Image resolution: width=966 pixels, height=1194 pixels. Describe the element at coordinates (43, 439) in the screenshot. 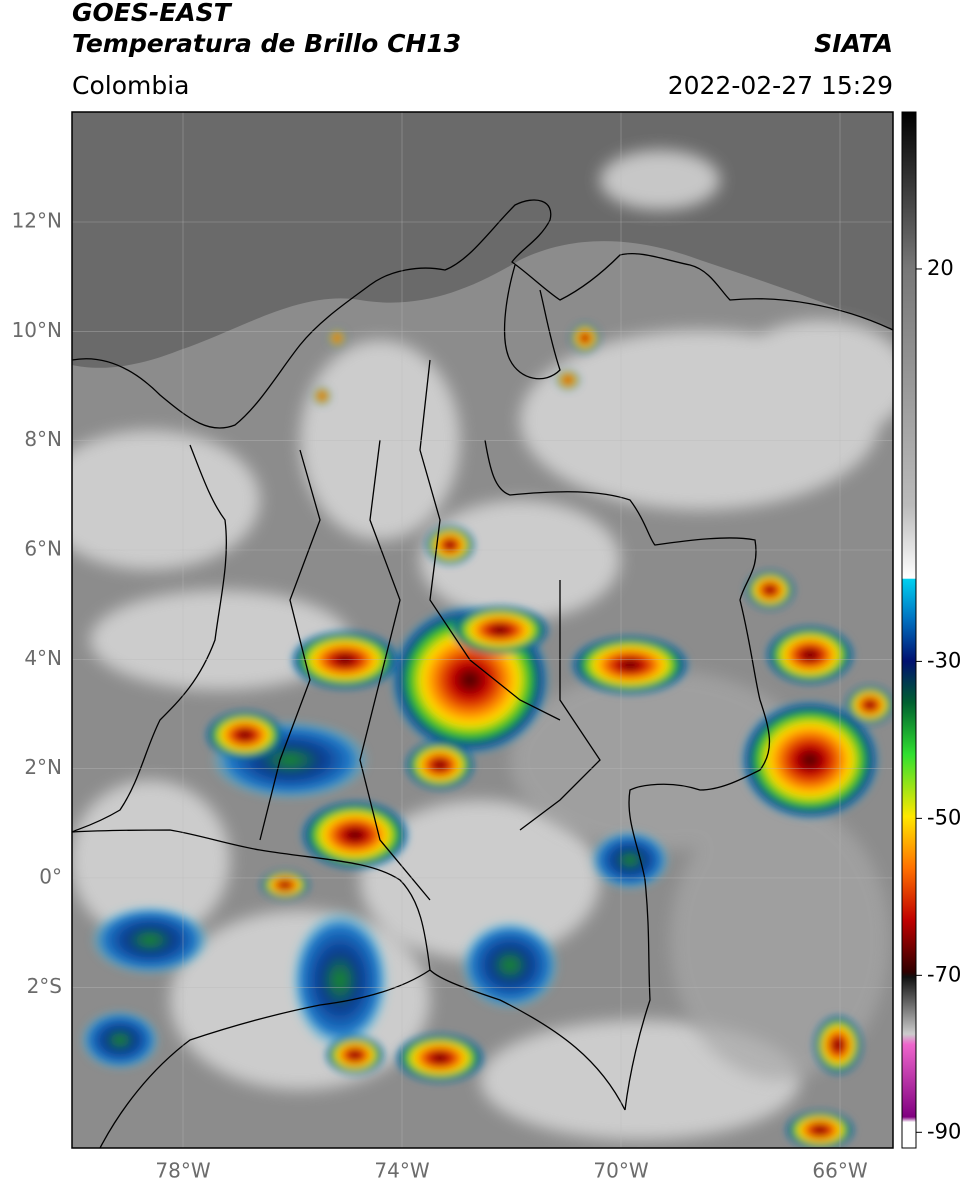

I see `lat-tick-label: 8°N` at that location.